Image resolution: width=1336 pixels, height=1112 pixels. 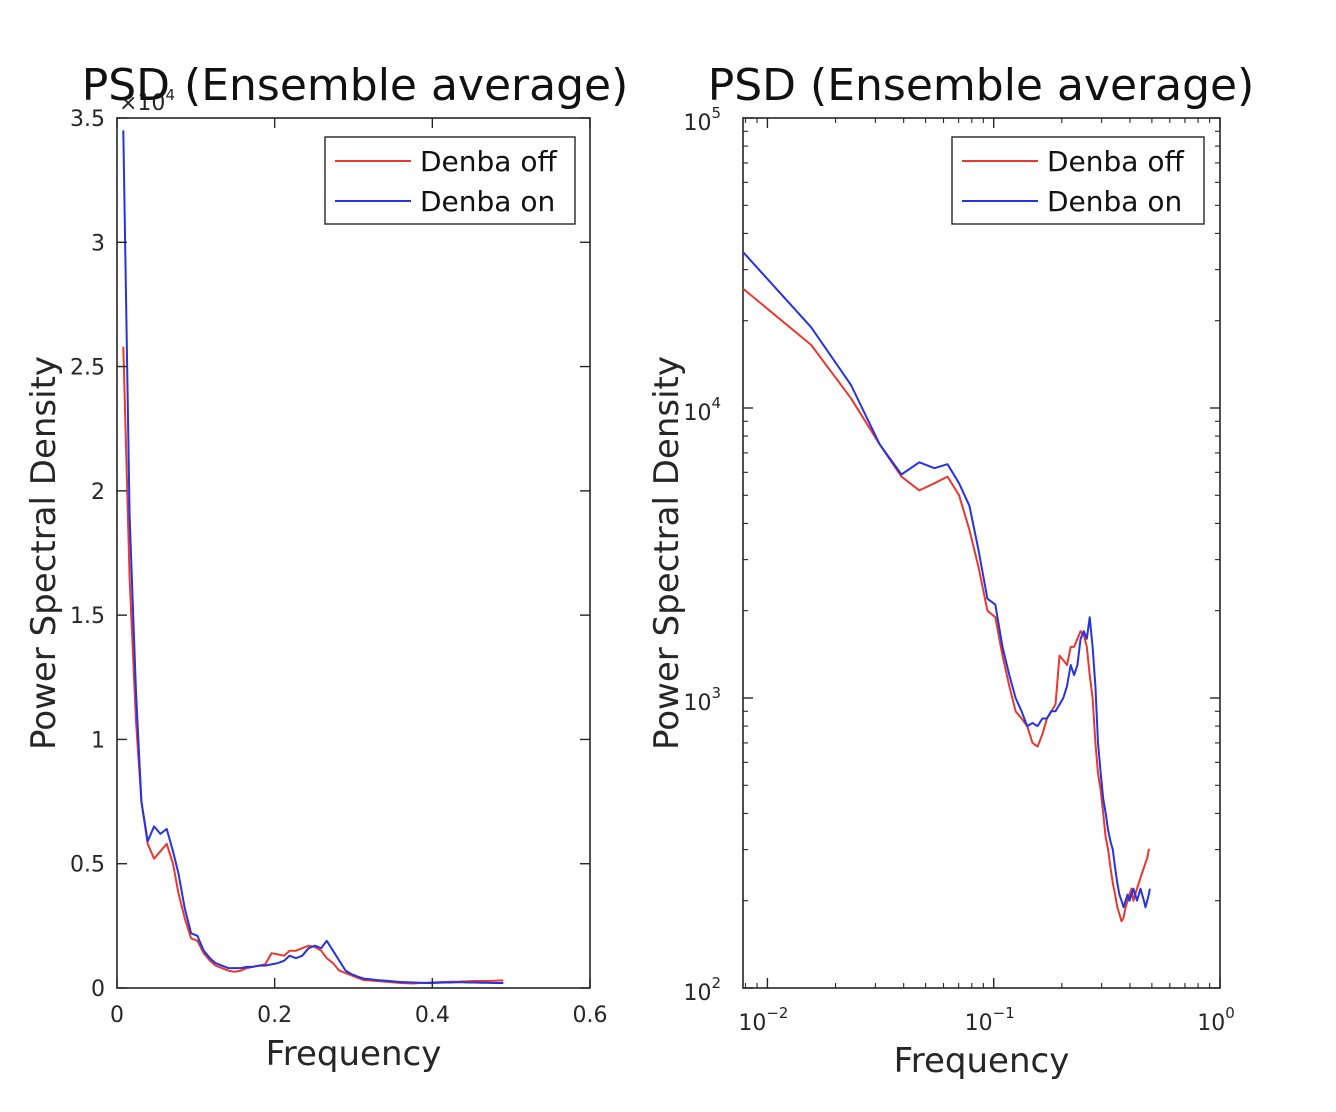 I want to click on multiplier-exponent: 4, so click(x=170, y=95).